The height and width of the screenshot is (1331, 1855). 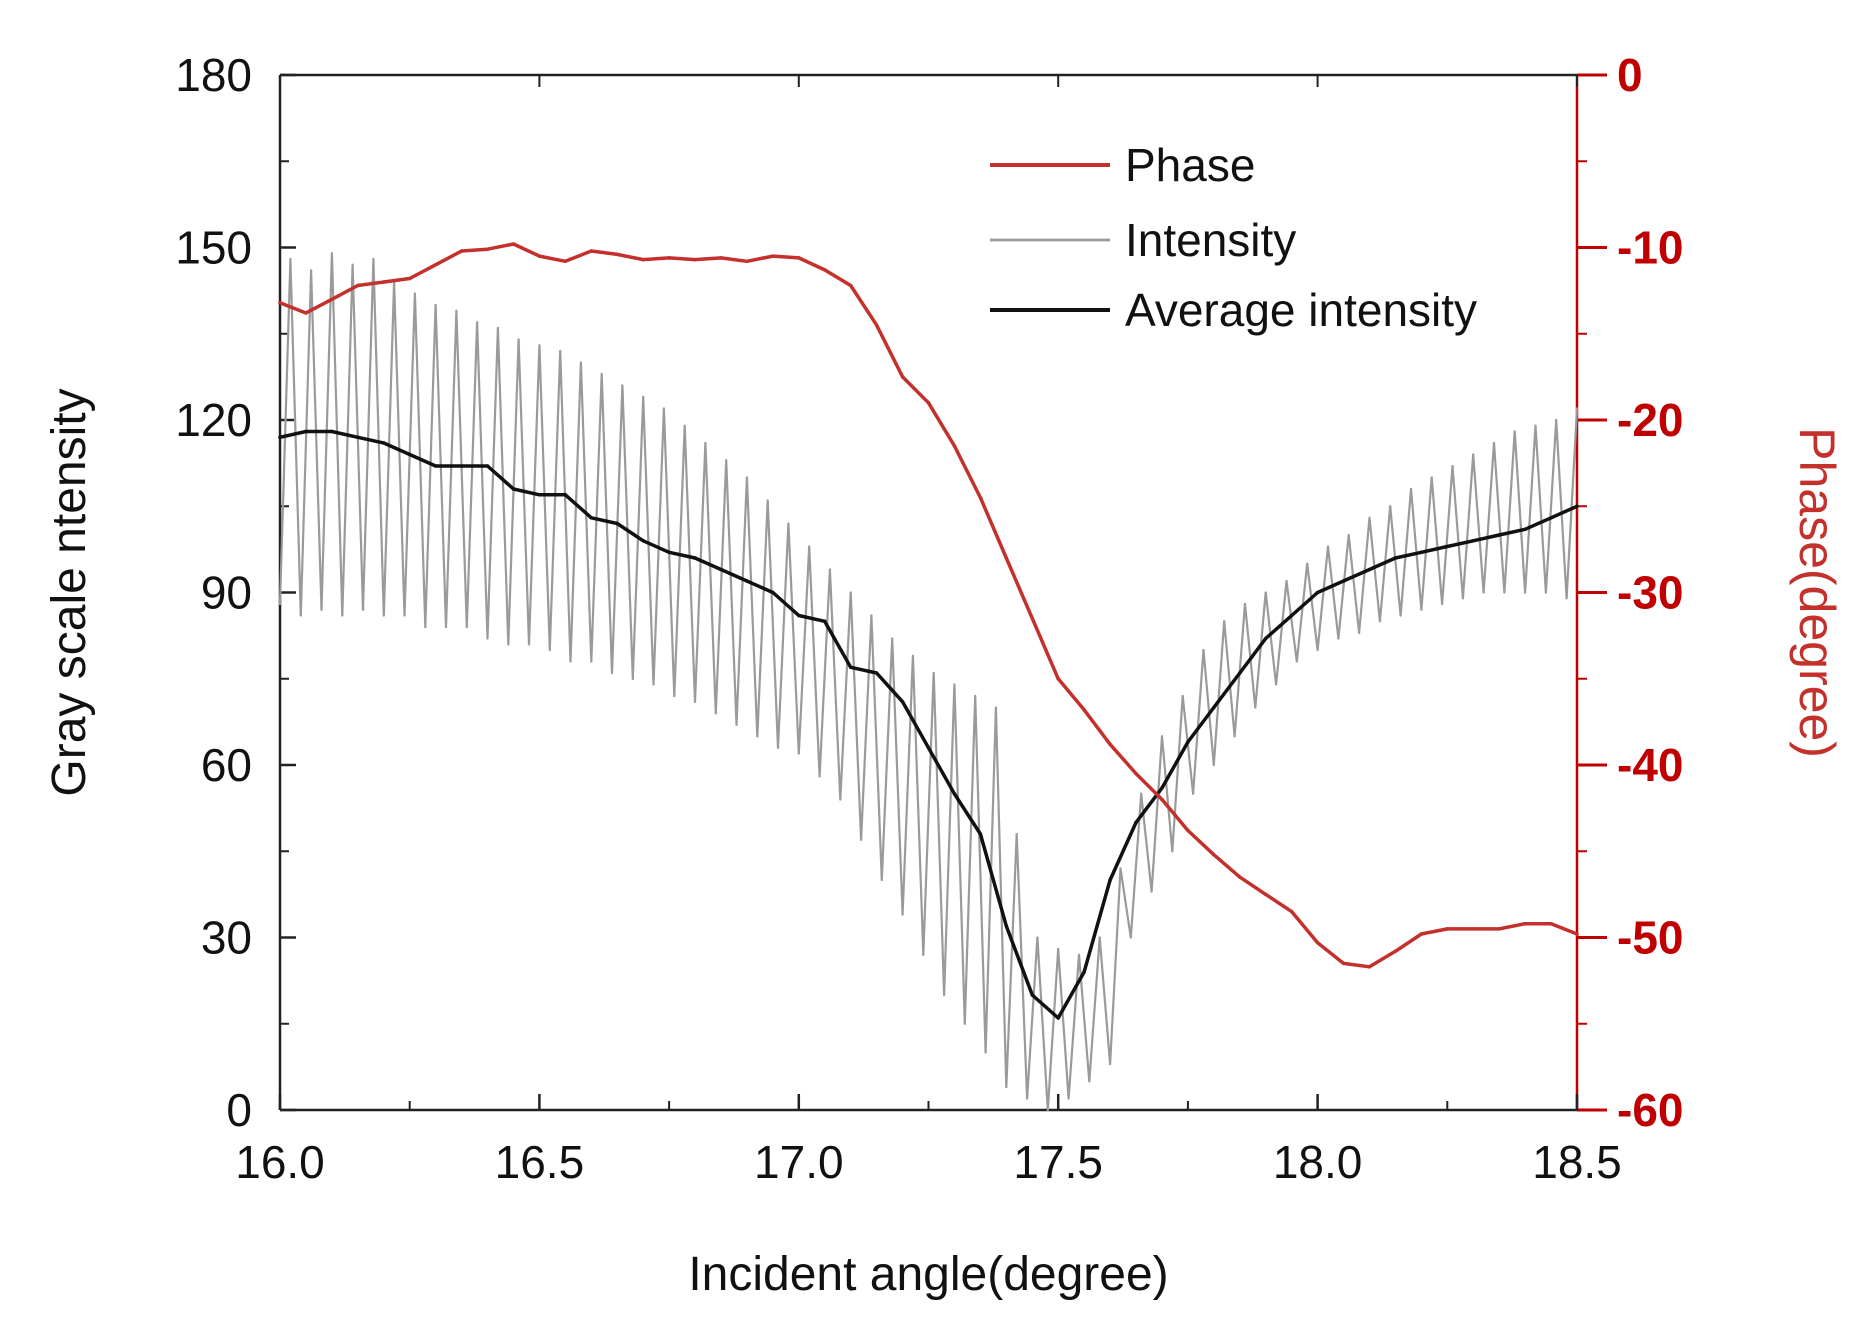 What do you see at coordinates (226, 938) in the screenshot?
I see `left-tick-label: 30` at bounding box center [226, 938].